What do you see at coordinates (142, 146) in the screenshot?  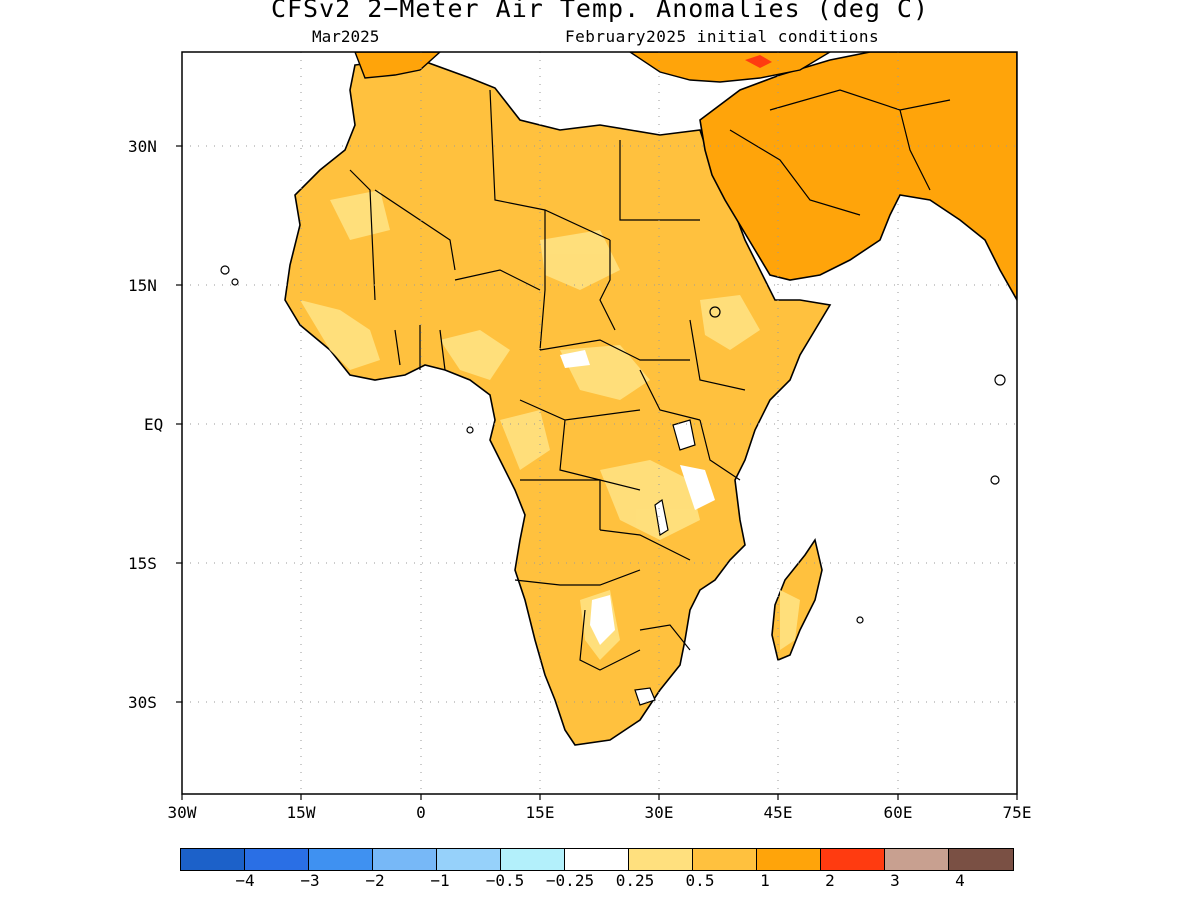 I see `lat-label-30n: 30N` at bounding box center [142, 146].